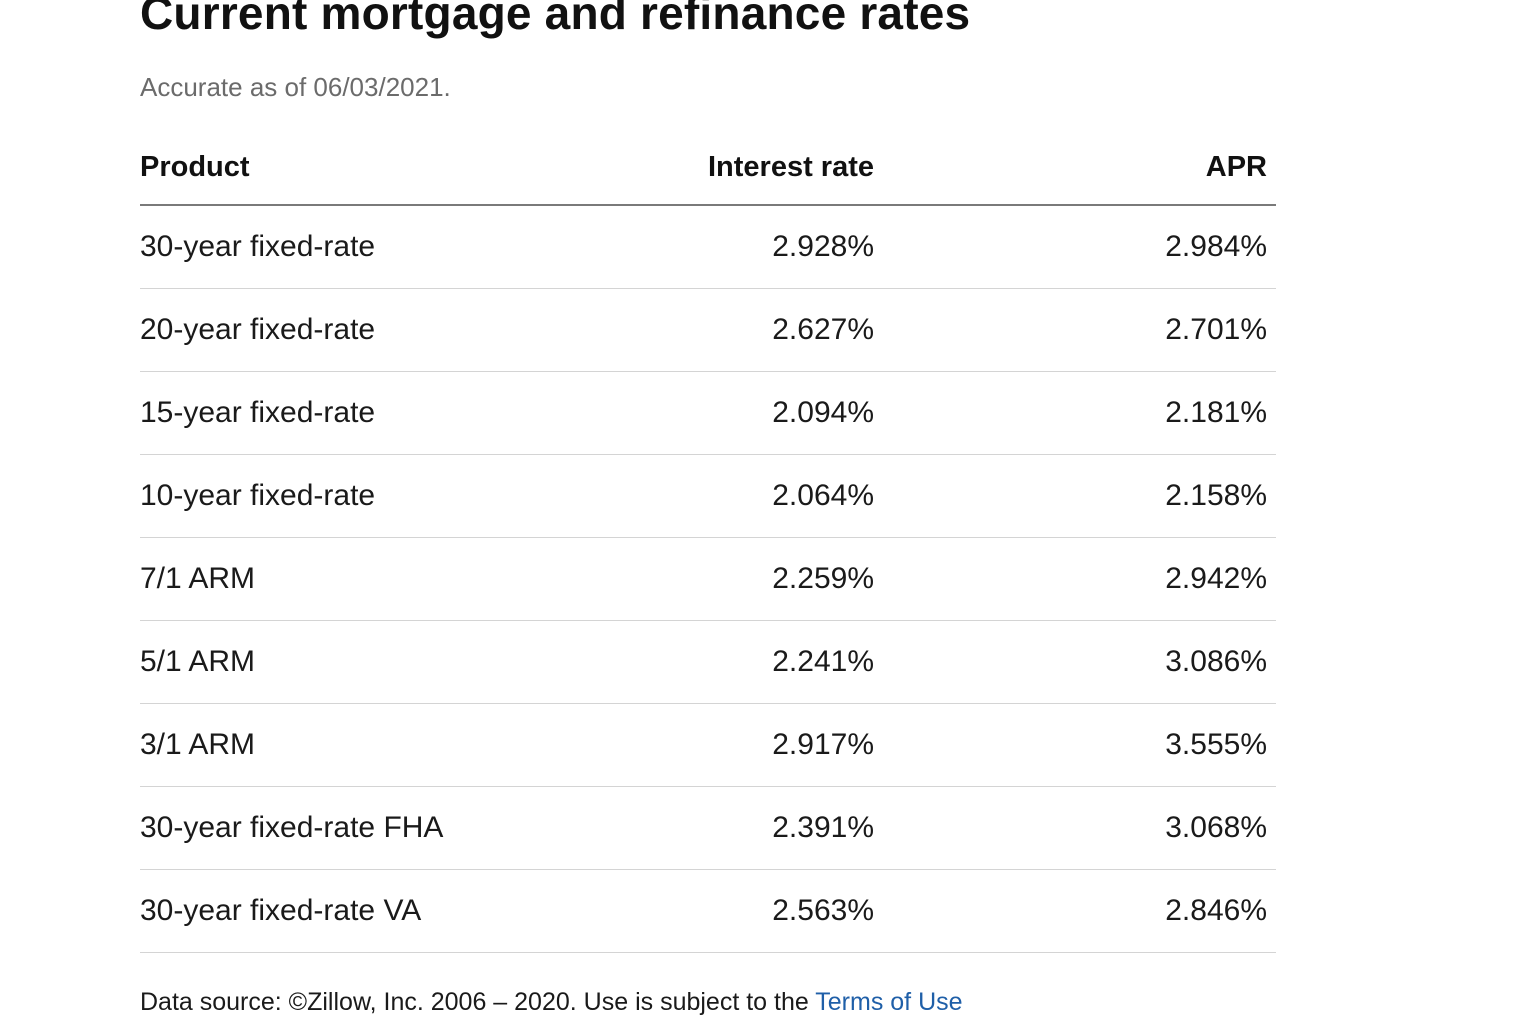  I want to click on interest-rate-cell: 2.917%, so click(777, 745).